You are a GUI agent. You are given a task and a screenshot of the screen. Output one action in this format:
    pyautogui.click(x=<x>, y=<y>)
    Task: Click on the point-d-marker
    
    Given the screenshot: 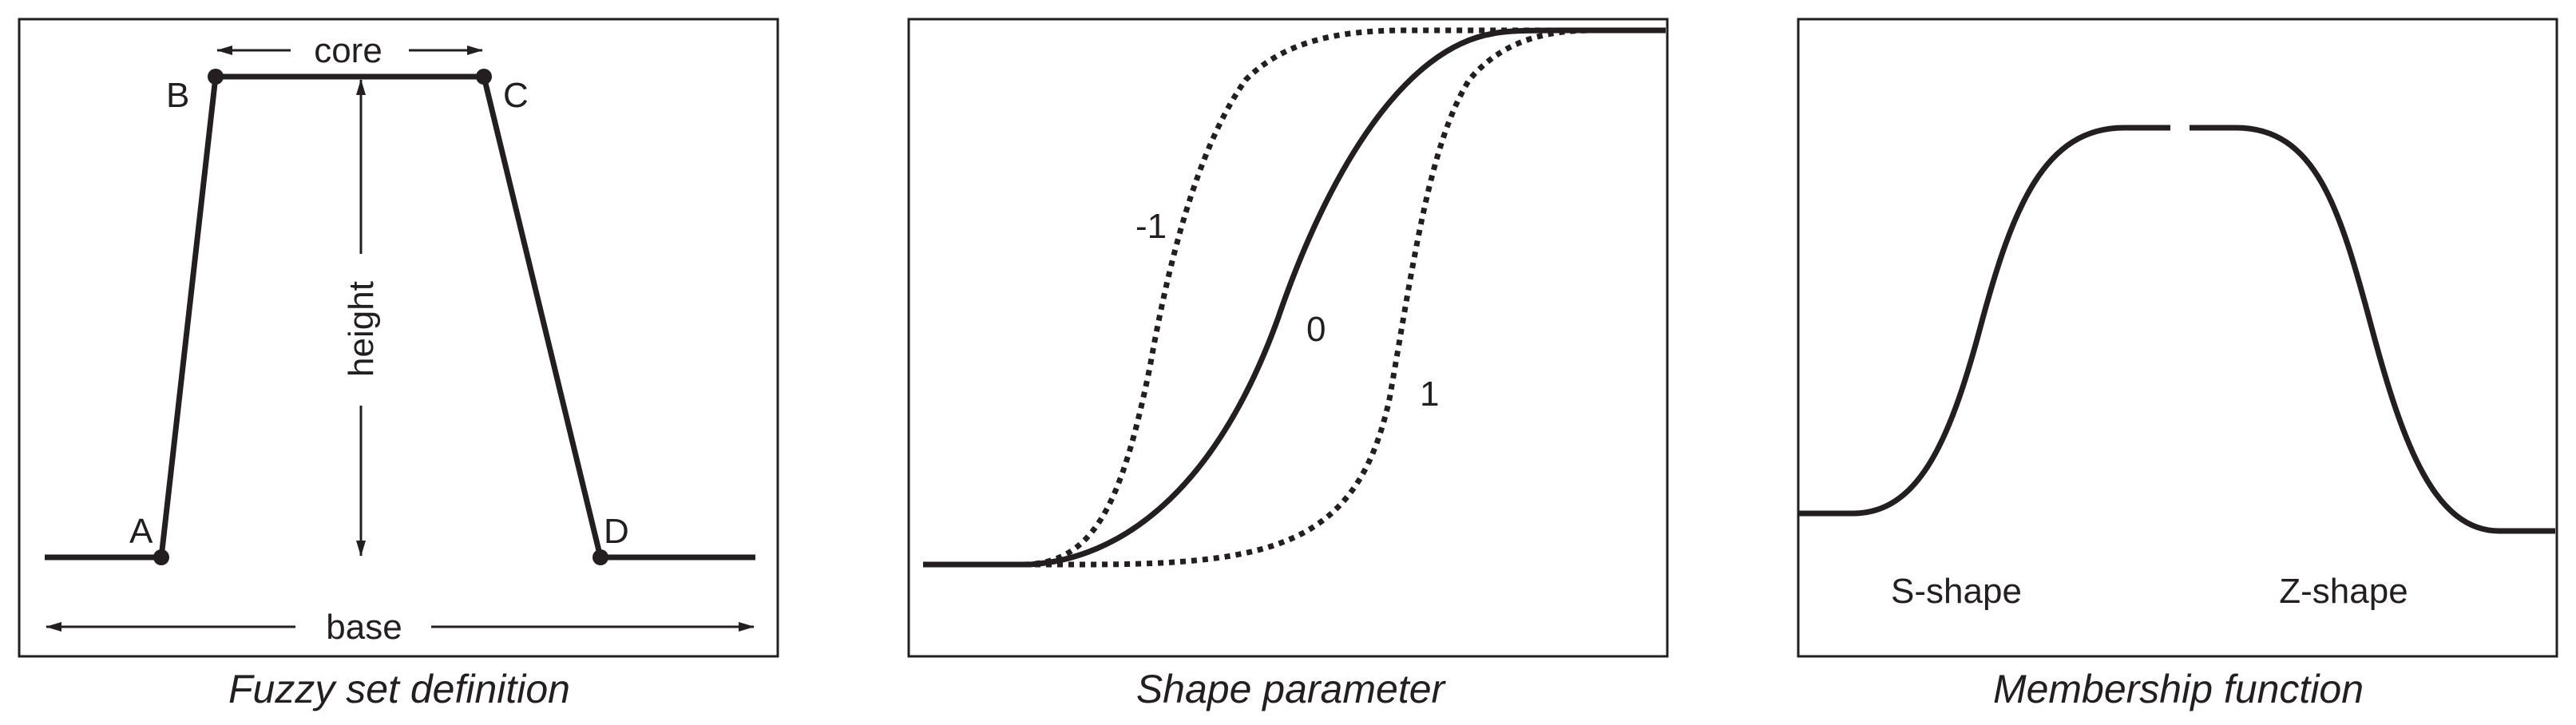 What is the action you would take?
    pyautogui.click(x=600, y=557)
    